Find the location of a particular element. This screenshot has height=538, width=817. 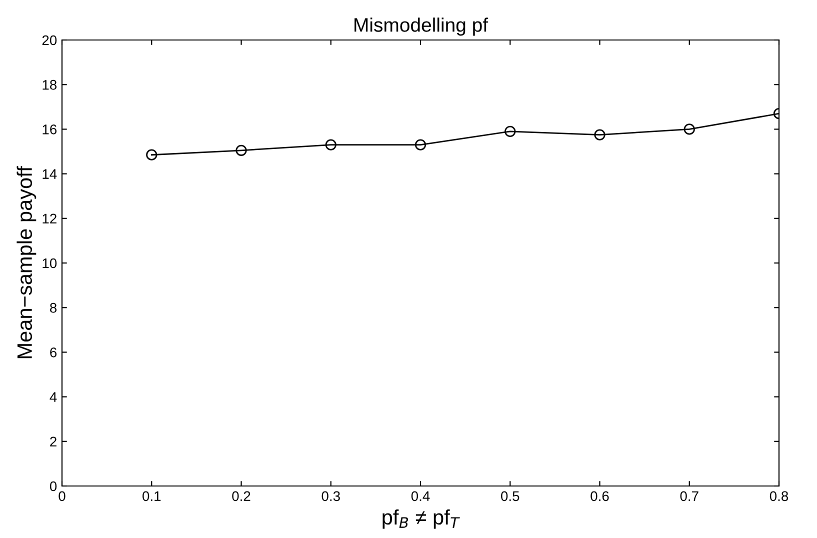

y-tick-label: 6 is located at coordinates (53, 353).